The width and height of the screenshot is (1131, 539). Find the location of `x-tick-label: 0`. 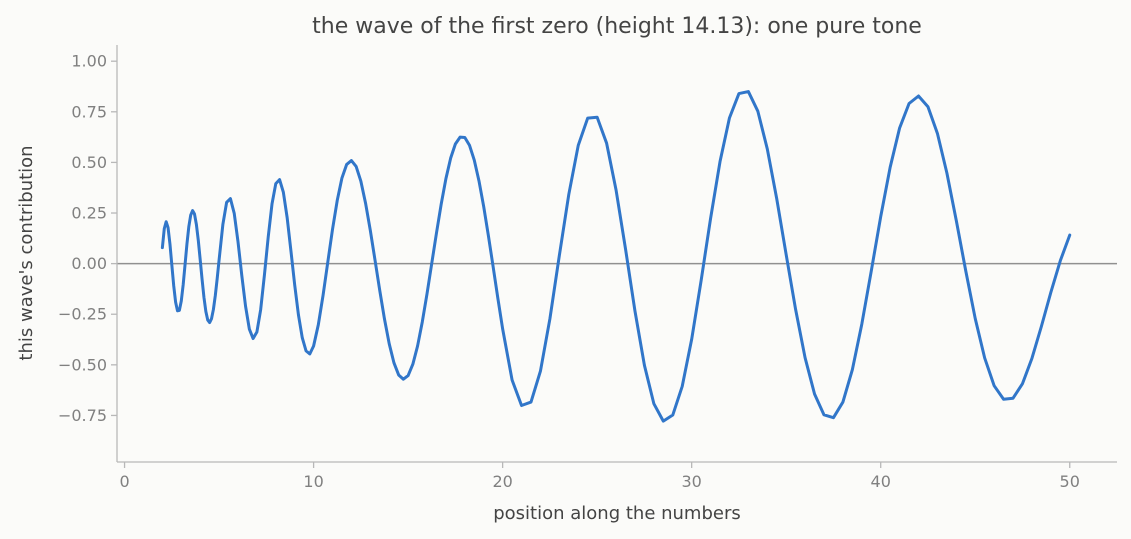

x-tick-label: 0 is located at coordinates (124, 481).